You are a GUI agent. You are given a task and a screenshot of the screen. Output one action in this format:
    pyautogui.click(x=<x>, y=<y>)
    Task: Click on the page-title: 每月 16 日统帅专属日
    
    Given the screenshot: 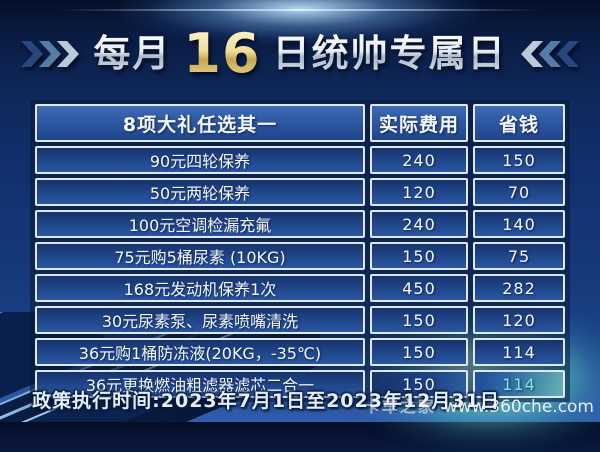 What is the action you would take?
    pyautogui.click(x=300, y=54)
    